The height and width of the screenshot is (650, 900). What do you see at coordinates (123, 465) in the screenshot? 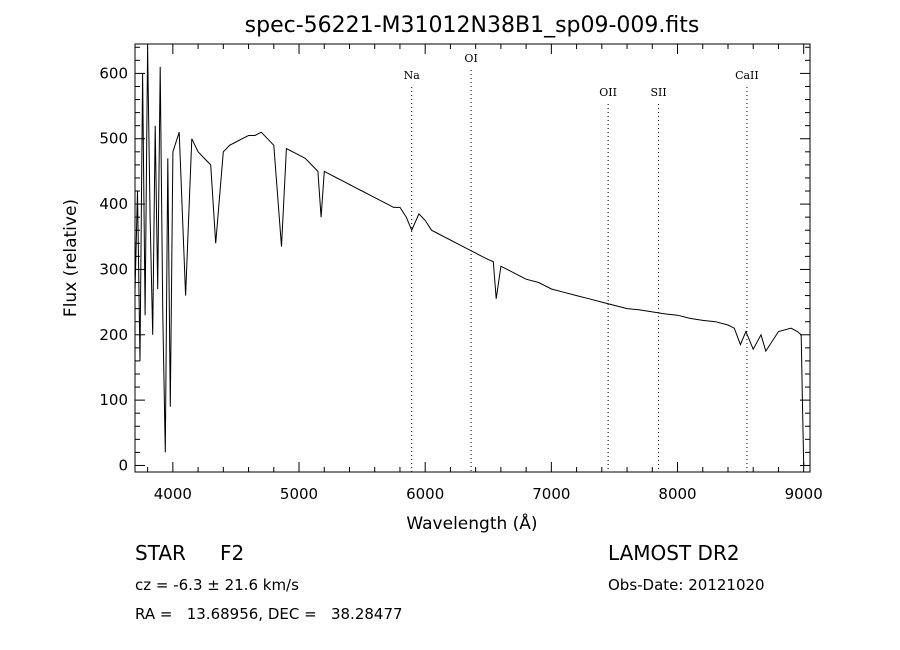
I see `y-tick-label: 0` at bounding box center [123, 465].